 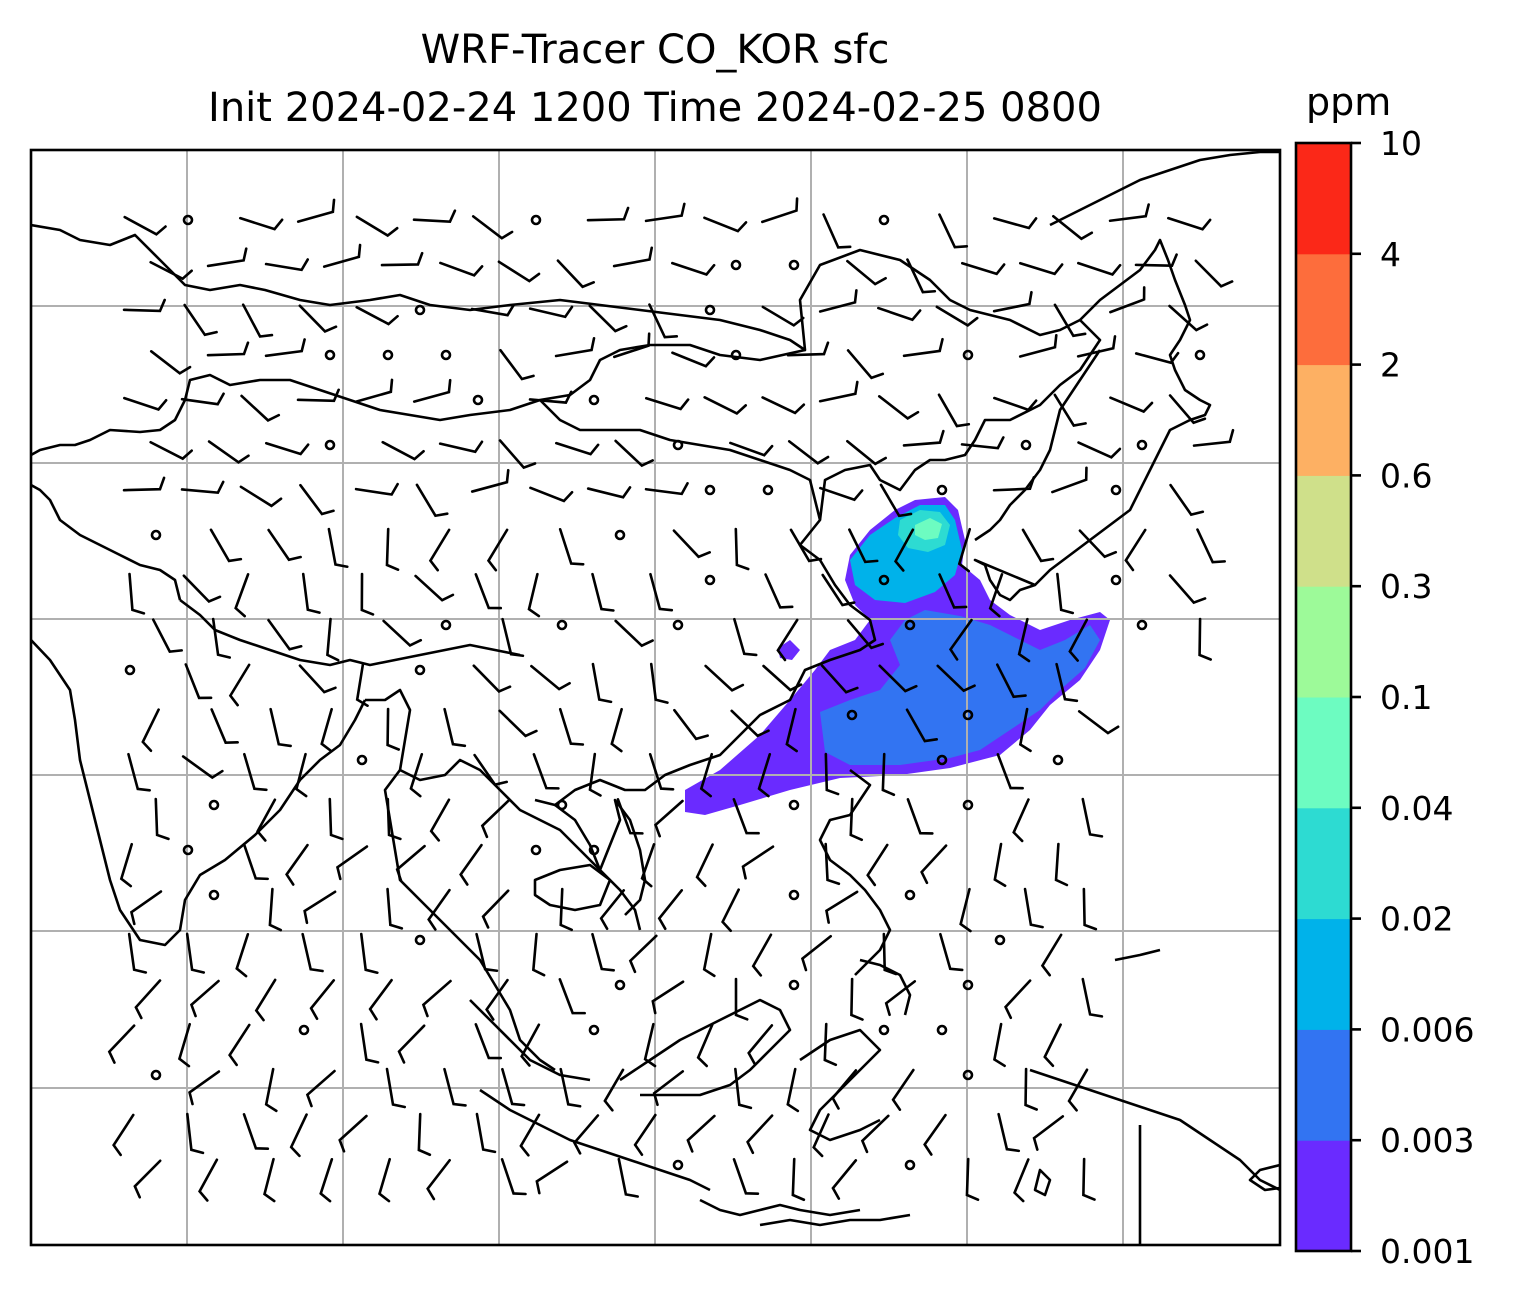 I want to click on colorbar-segment, so click(x=1323, y=1196).